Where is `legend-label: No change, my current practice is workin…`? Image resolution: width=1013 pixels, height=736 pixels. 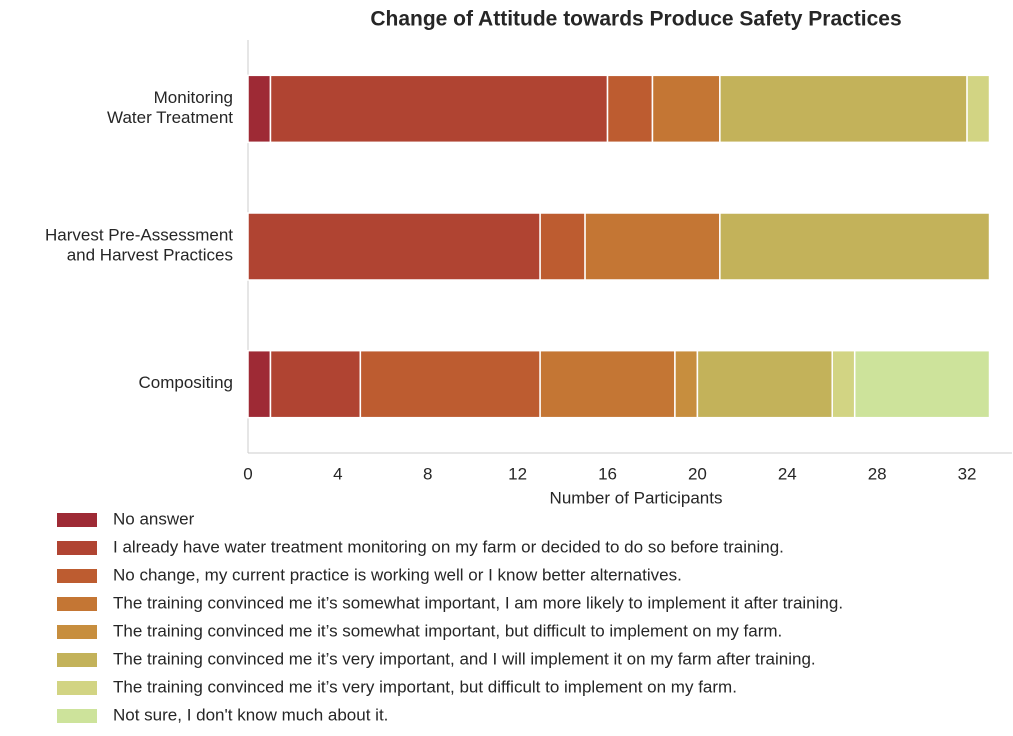 legend-label: No change, my current practice is workin… is located at coordinates (397, 574).